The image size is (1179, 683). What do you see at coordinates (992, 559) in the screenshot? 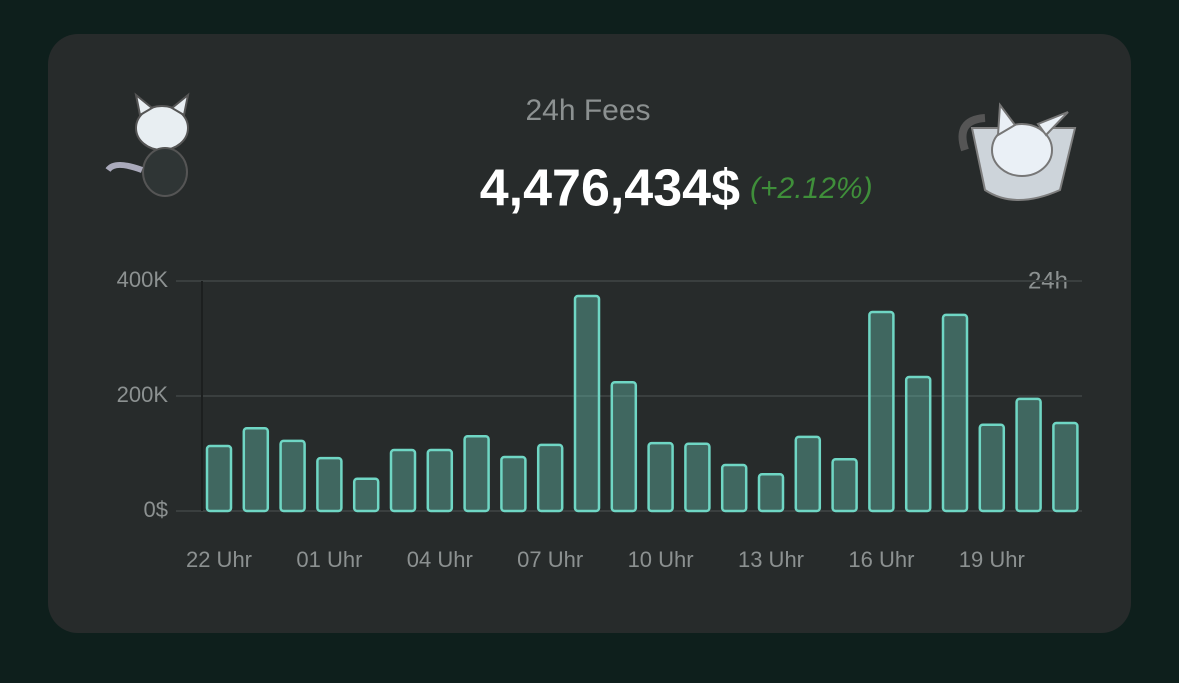
I see `x-tick-label: 19 Uhr` at bounding box center [992, 559].